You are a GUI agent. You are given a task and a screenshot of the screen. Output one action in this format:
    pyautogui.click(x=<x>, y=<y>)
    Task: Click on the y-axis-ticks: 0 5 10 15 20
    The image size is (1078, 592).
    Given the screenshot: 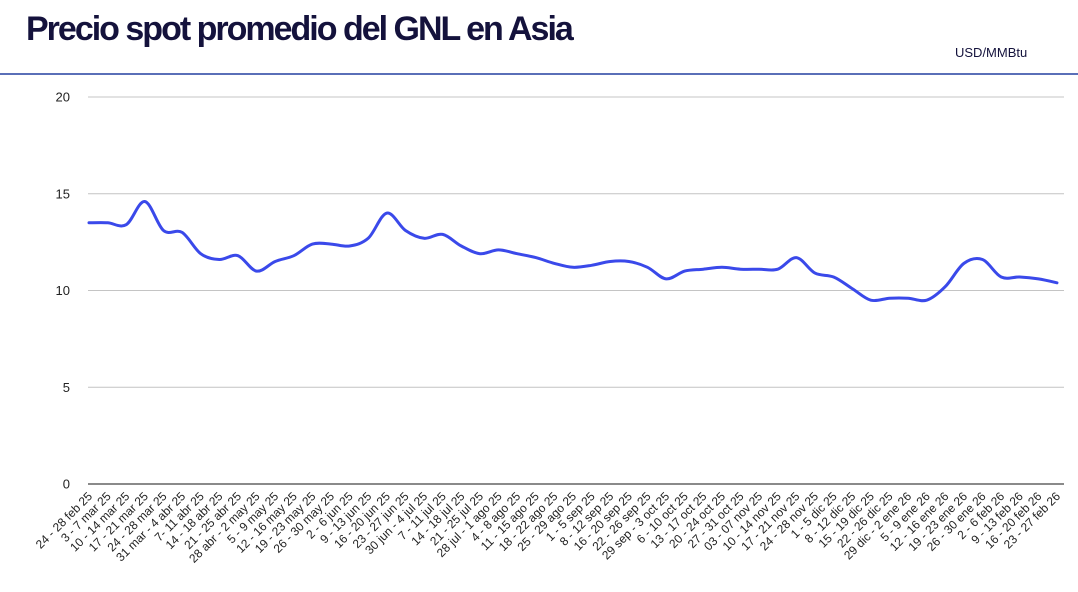 What is the action you would take?
    pyautogui.click(x=63, y=291)
    